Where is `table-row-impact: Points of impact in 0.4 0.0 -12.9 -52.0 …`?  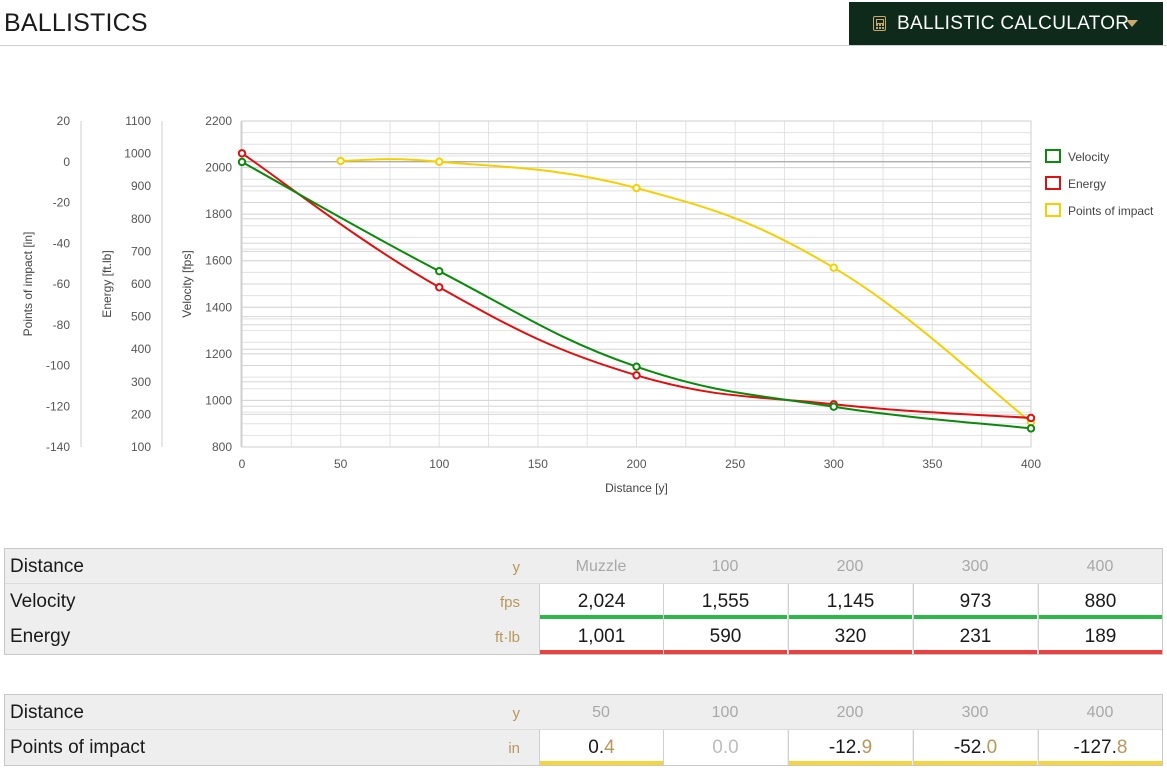 table-row-impact: Points of impact in 0.4 0.0 -12.9 -52.0 … is located at coordinates (583, 747).